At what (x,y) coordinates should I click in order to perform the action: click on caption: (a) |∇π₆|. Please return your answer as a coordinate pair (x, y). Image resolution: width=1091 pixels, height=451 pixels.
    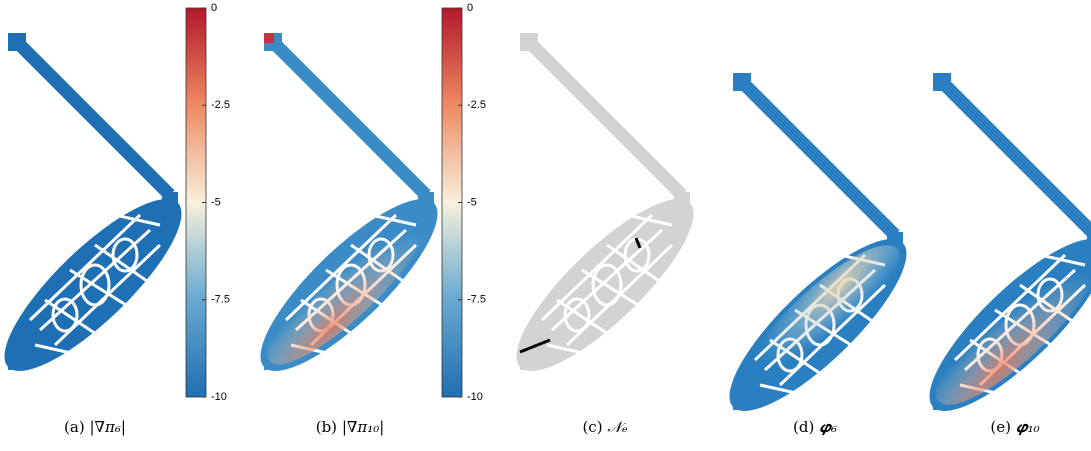
    Looking at the image, I should click on (95, 427).